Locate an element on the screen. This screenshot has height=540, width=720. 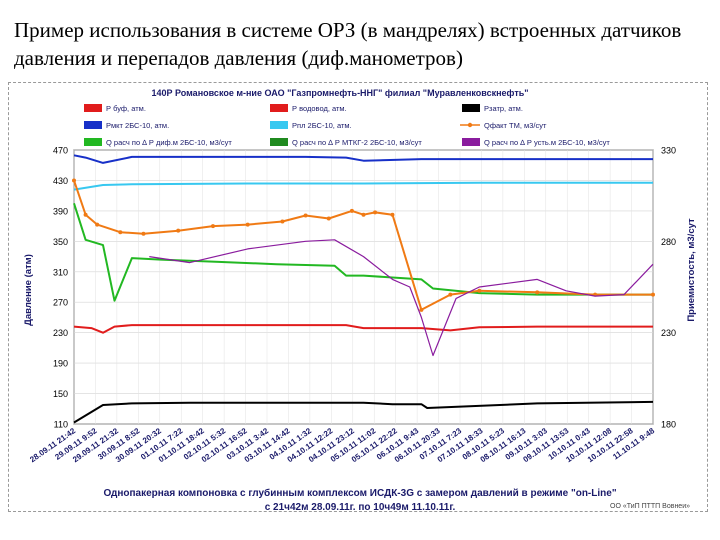
footer-line-2: с 21ч42м 28.09.11г. по 10ч49м 11.10.11г. is located at coordinates (360, 507).